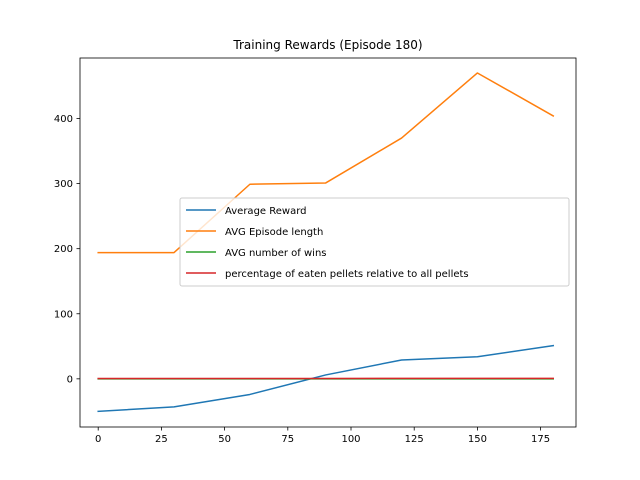 This screenshot has height=480, width=640. I want to click on x-tick-label: 0, so click(98, 439).